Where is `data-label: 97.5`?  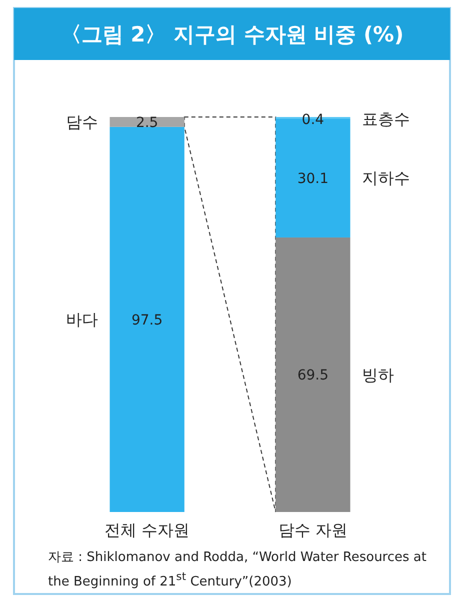
data-label: 97.5 is located at coordinates (147, 320).